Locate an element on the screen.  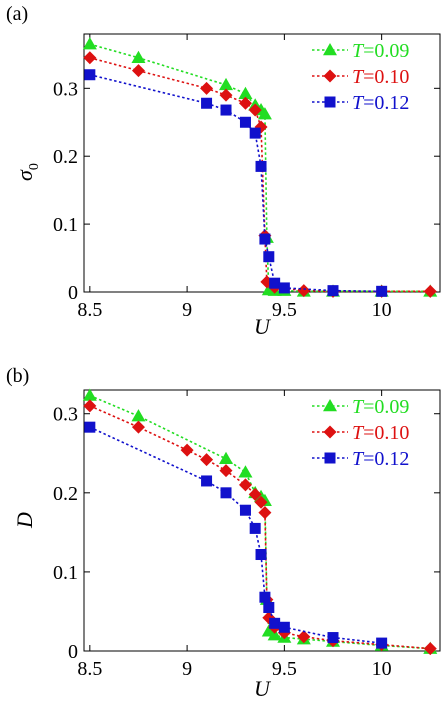
panel-b-ytick-label: 0.2 is located at coordinates (65, 494).